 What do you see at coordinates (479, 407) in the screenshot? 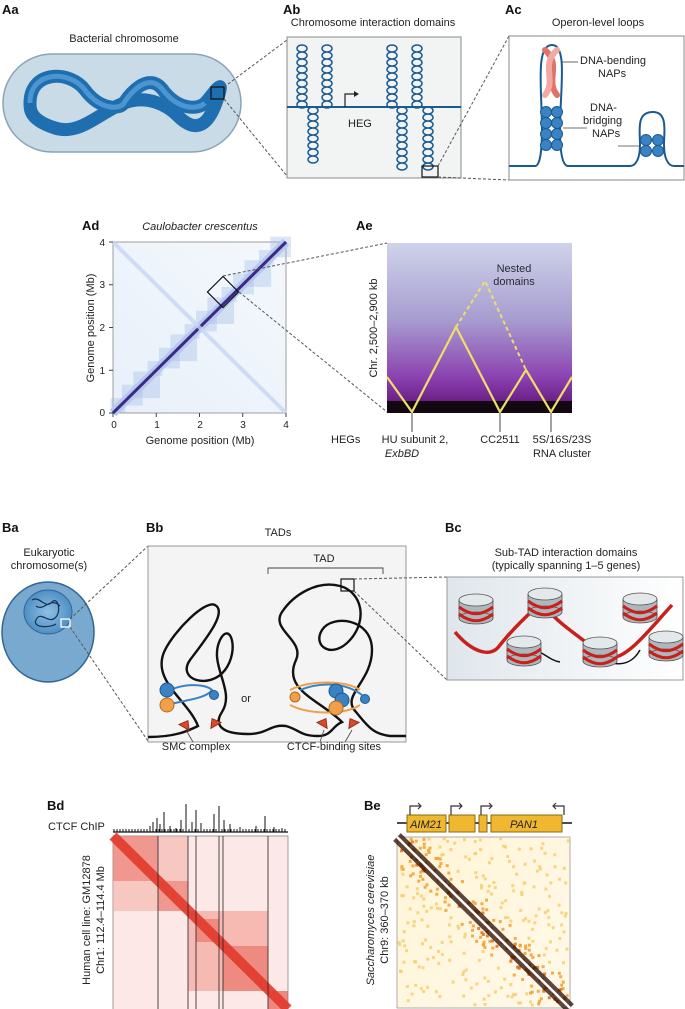
I see `ae-diagonal-band` at bounding box center [479, 407].